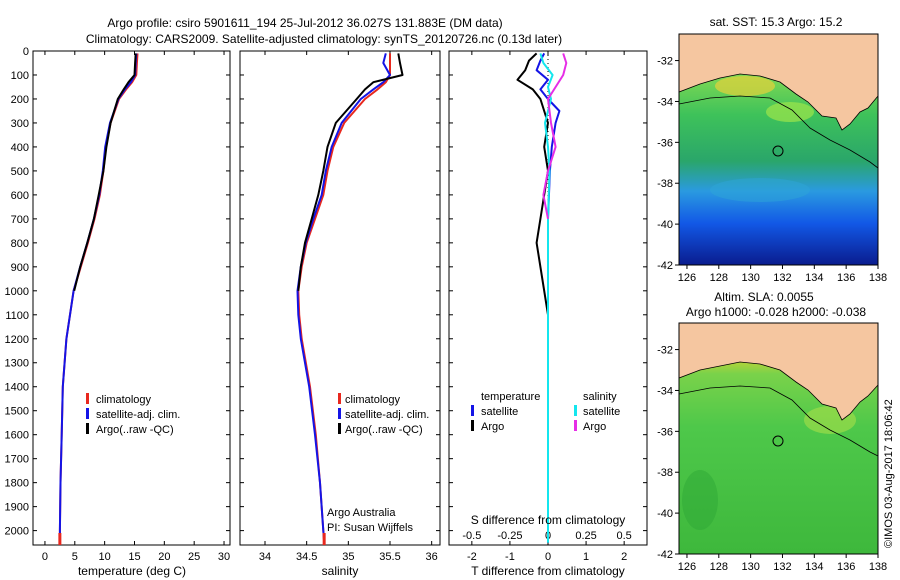 This screenshot has width=900, height=580. I want to click on y-tick-label: 2000, so click(17, 532).